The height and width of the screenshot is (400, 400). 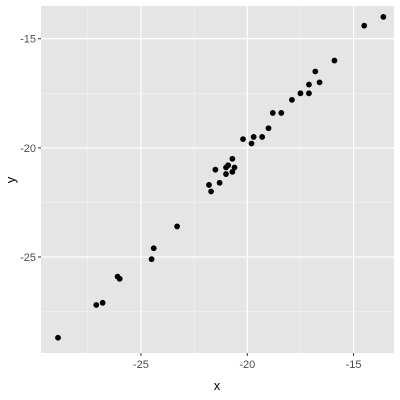 I want to click on y-axis-title: y, so click(x=10, y=179).